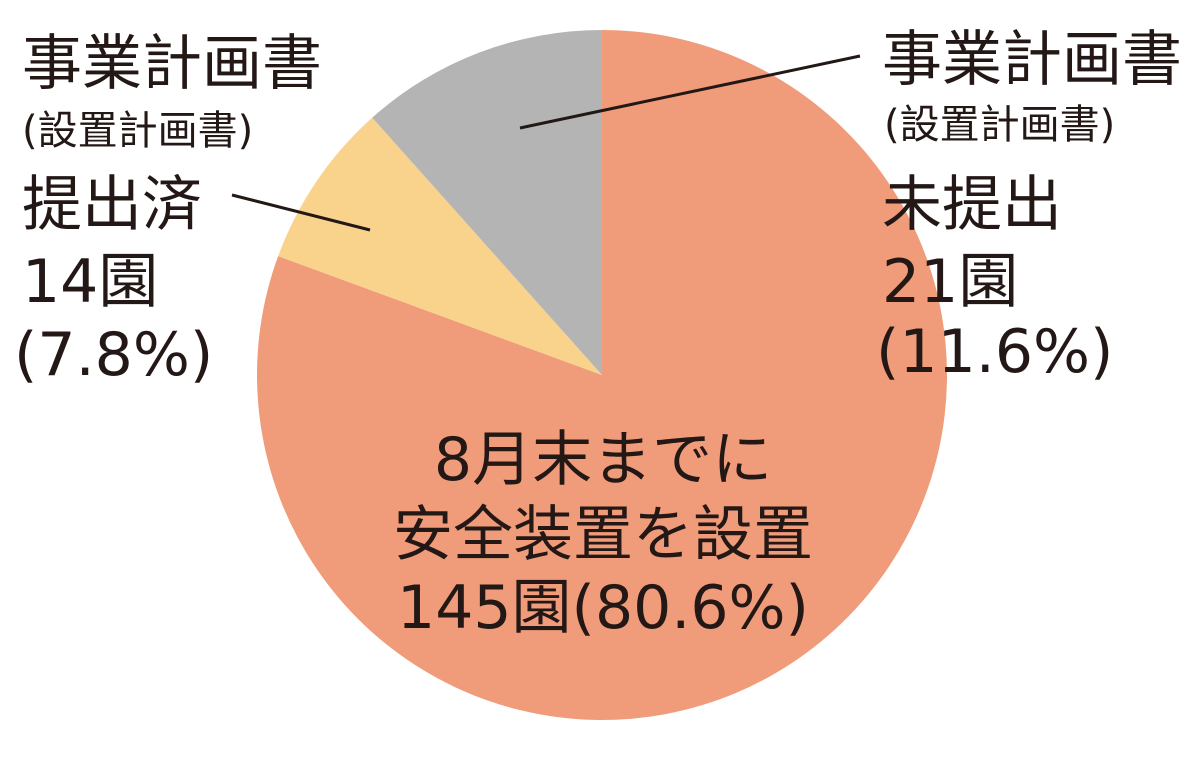 This screenshot has width=1200, height=762. I want to click on right-title-label: 事業計画書, so click(1032, 60).